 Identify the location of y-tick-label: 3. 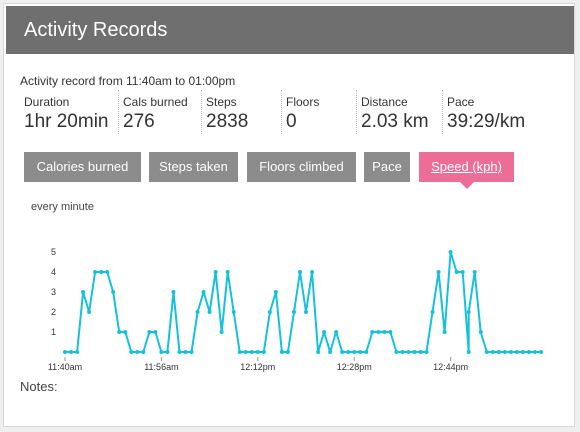
(53, 292).